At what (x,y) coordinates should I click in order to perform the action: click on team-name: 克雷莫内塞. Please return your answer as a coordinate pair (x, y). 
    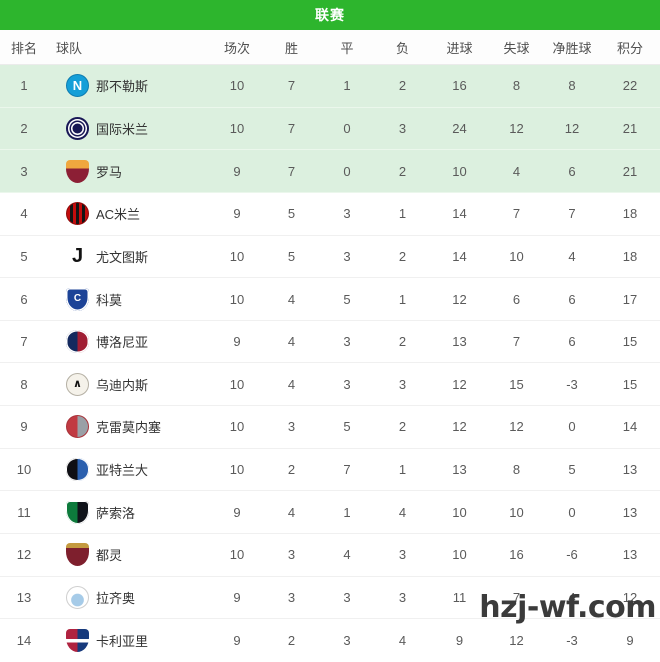
    Looking at the image, I should click on (129, 428).